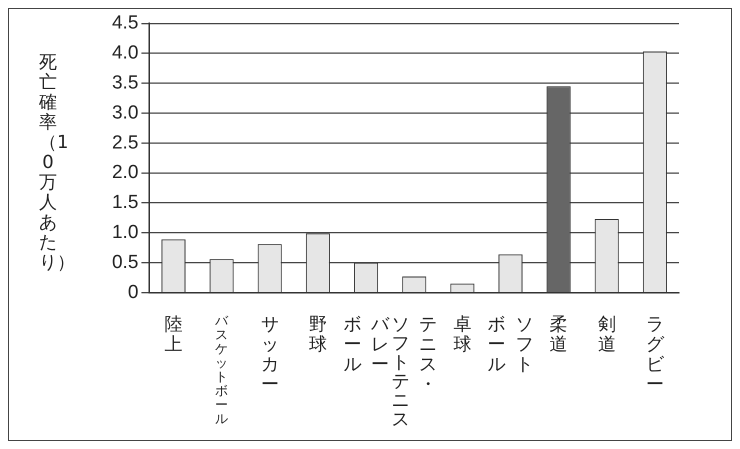 The height and width of the screenshot is (449, 740). Describe the element at coordinates (125, 143) in the screenshot. I see `y-tick-label: 2.5` at that location.